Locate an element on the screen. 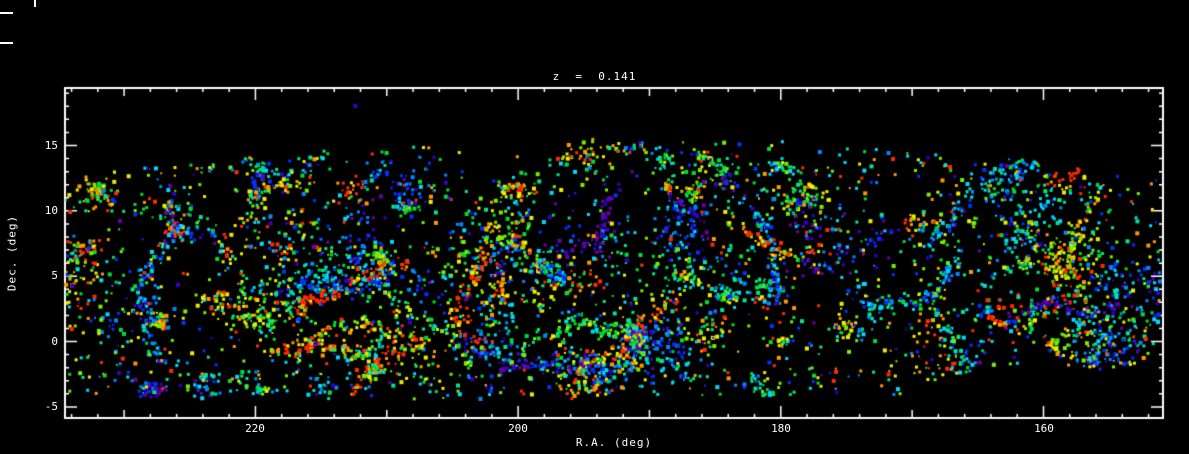  plot-title: z = 0.141 is located at coordinates (594, 76).